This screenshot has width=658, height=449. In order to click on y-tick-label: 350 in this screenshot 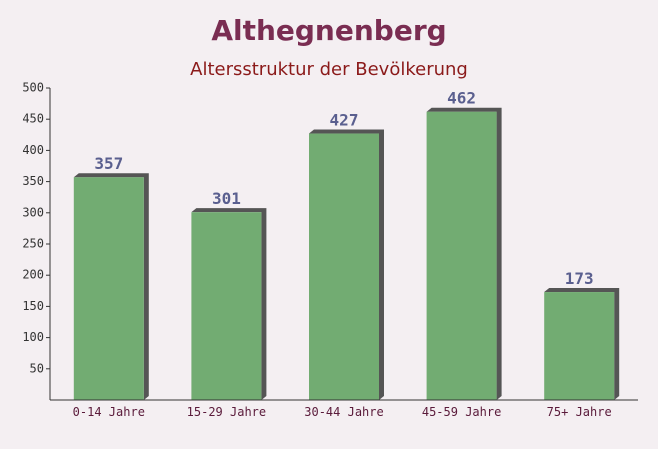, I will do `click(33, 181)`.